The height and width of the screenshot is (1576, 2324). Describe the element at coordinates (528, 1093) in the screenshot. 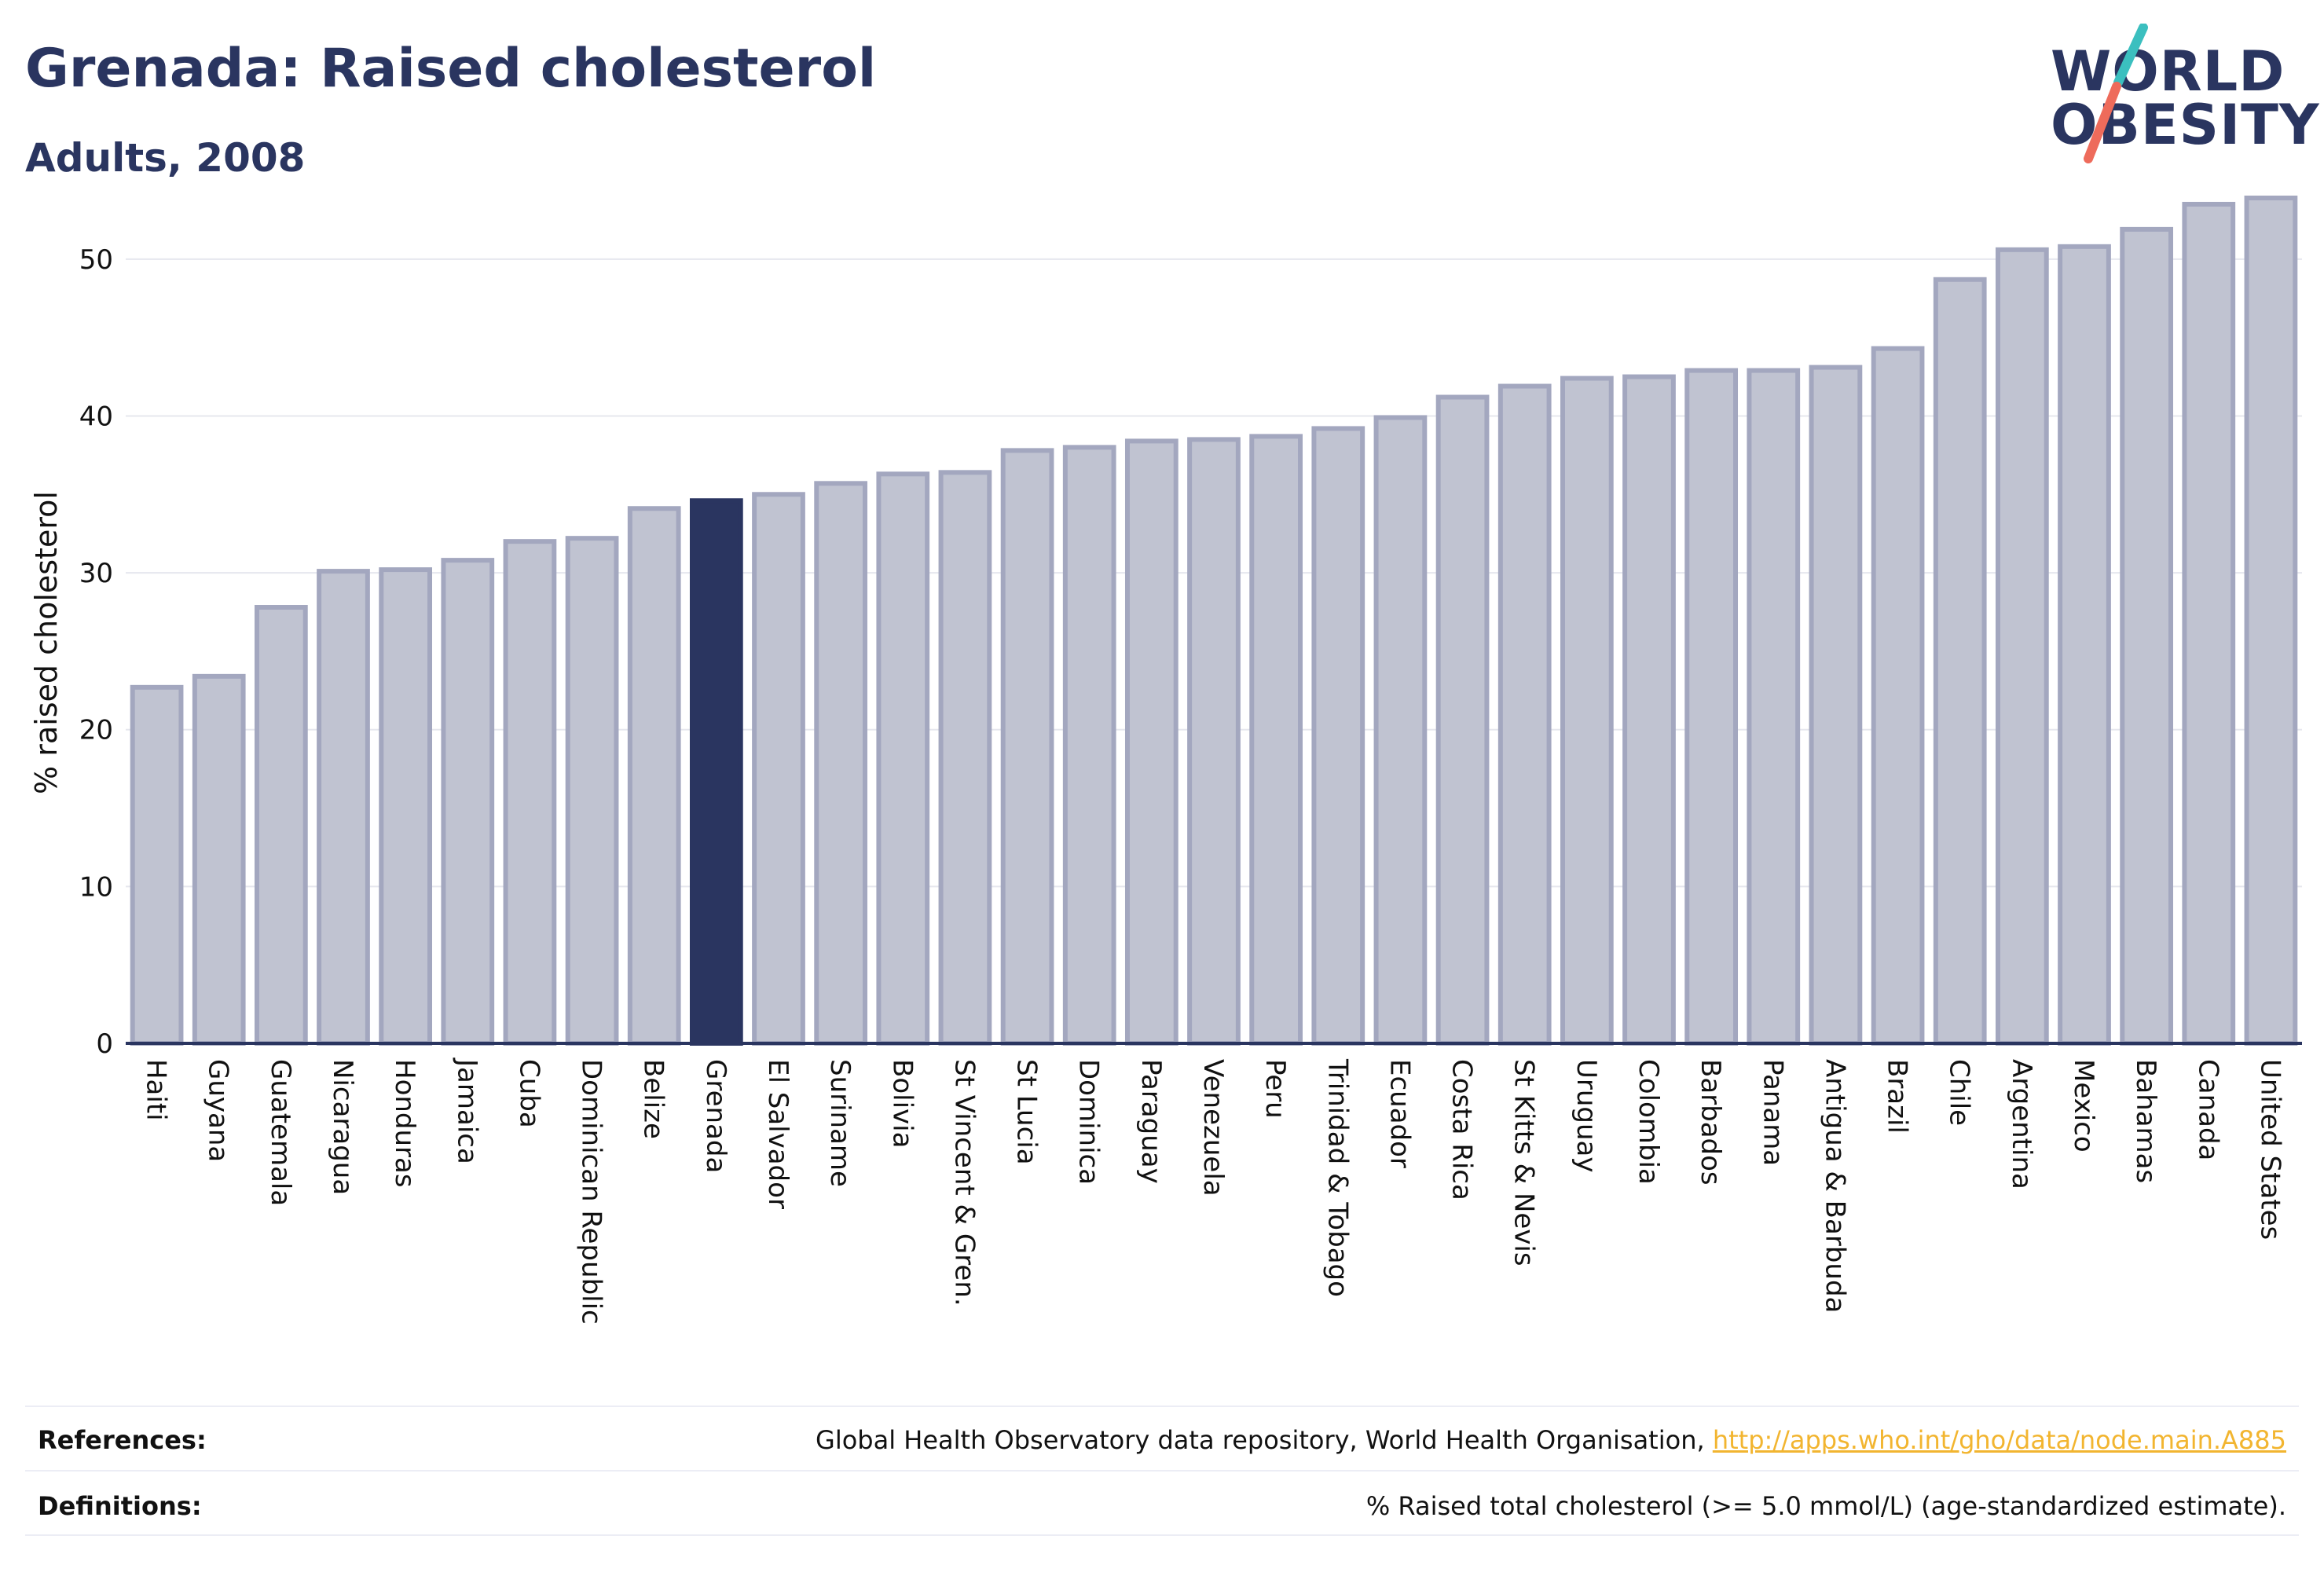

I see `x-tick-label: Cuba` at that location.